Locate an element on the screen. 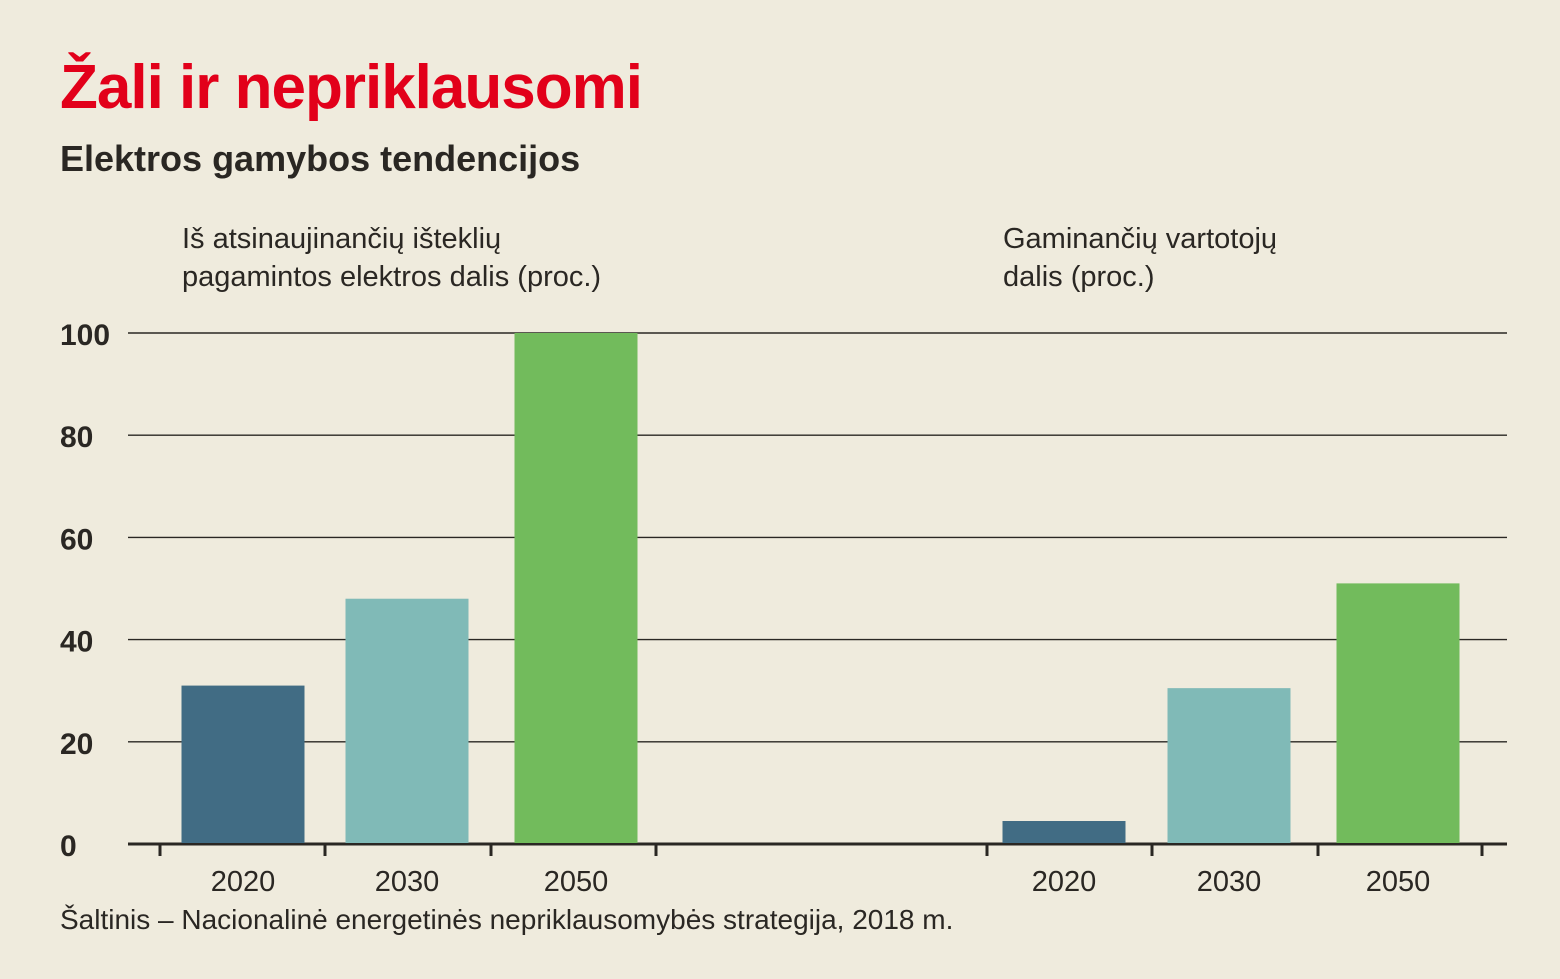 The image size is (1560, 979). right-panel-label: Gaminančių vartotojų dalis (proc.) is located at coordinates (1140, 258).